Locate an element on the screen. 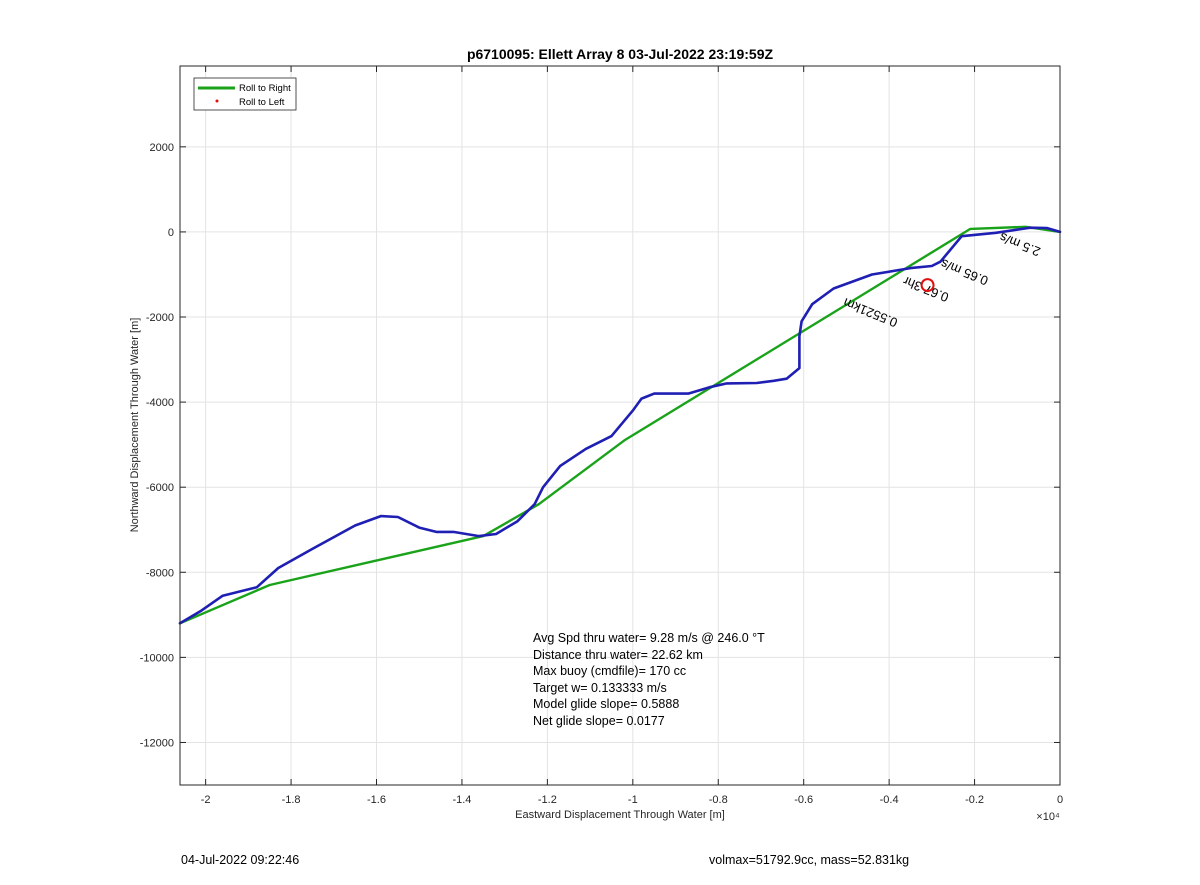 Image resolution: width=1200 pixels, height=885 pixels. x-tick-label: -0.4 is located at coordinates (889, 800).